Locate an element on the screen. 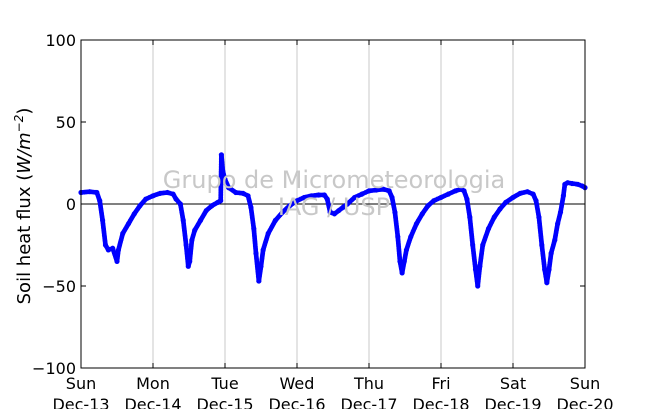  x-tick-date-label: Dec-15 is located at coordinates (224, 402).